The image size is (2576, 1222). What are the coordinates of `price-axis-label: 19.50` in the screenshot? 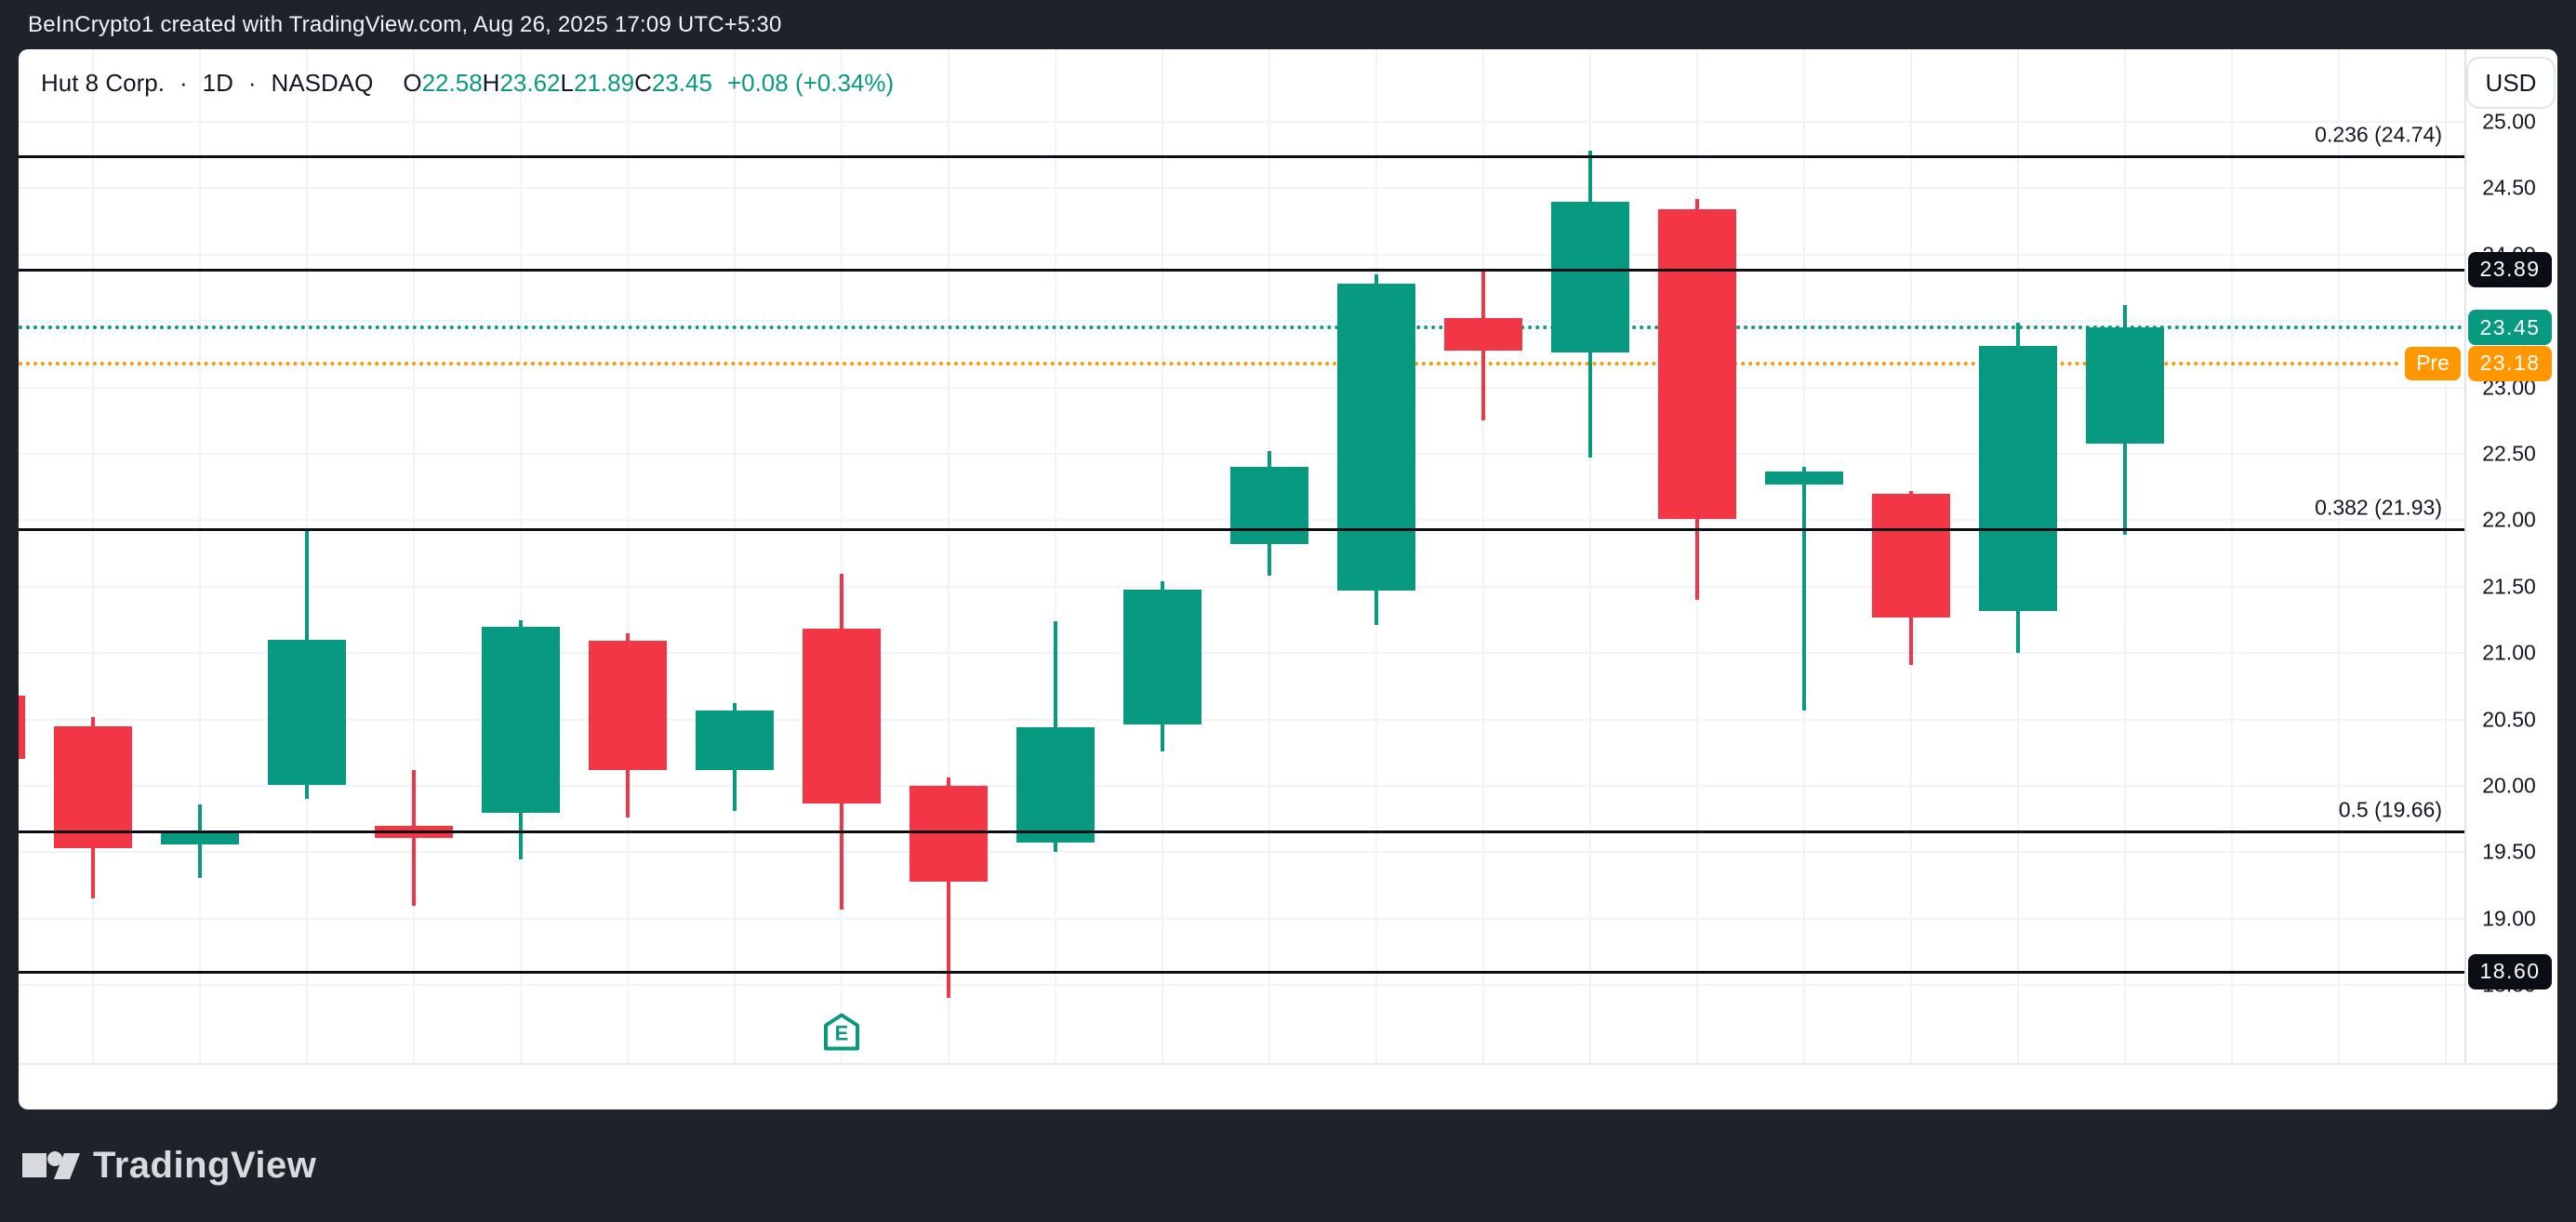 It's located at (2509, 851).